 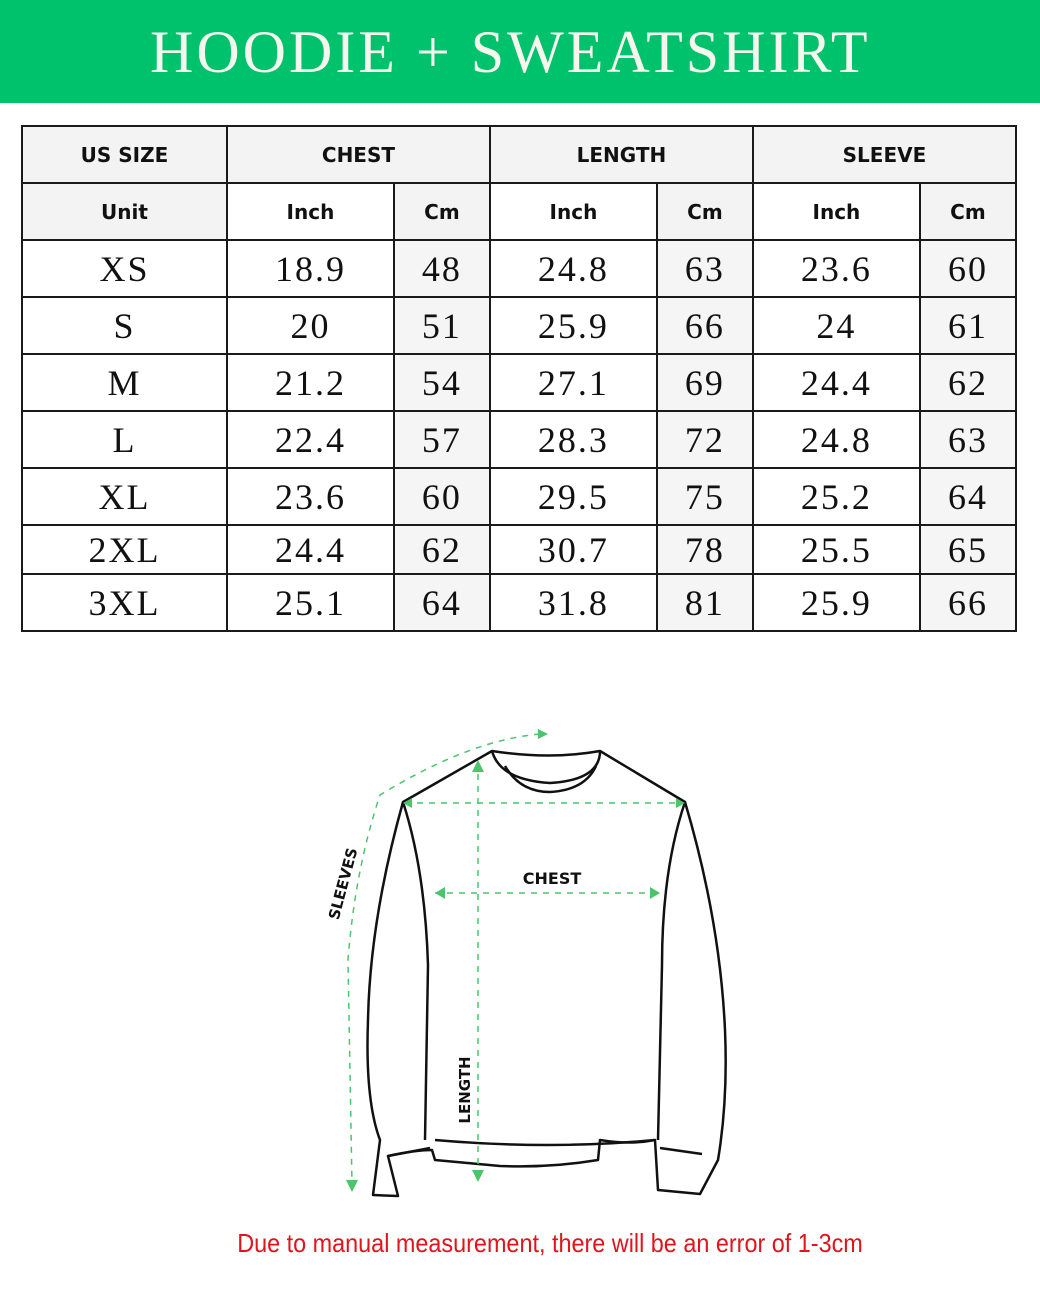 I want to click on measure-cell: 29.5, so click(x=573, y=496).